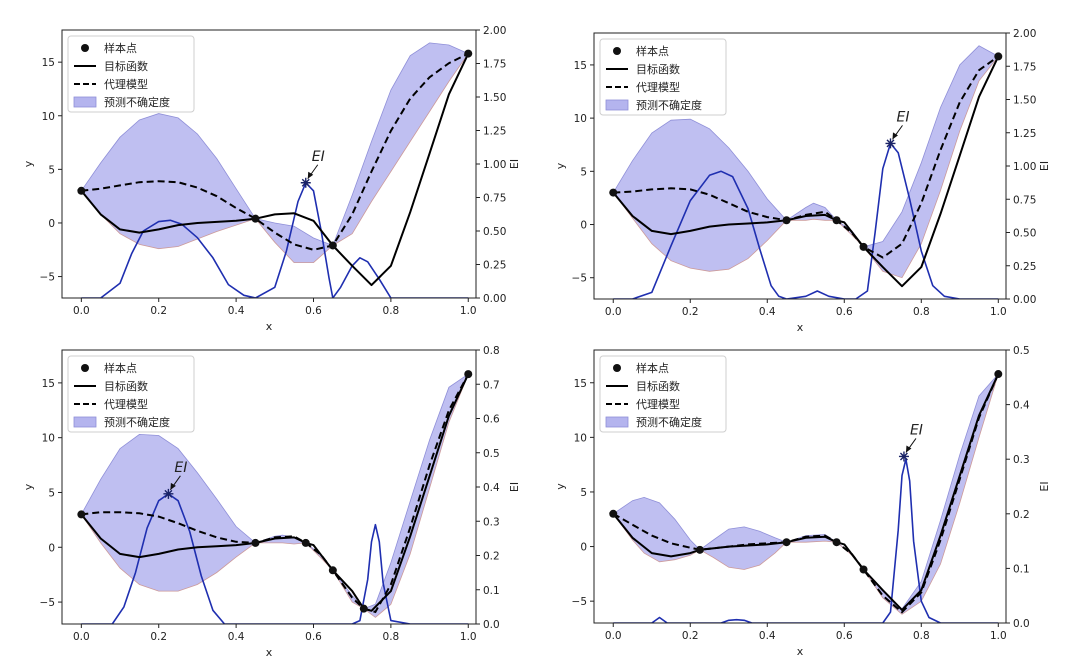 This screenshot has width=1080, height=666. I want to click on y2-tick-label: 0.8, so click(491, 351).